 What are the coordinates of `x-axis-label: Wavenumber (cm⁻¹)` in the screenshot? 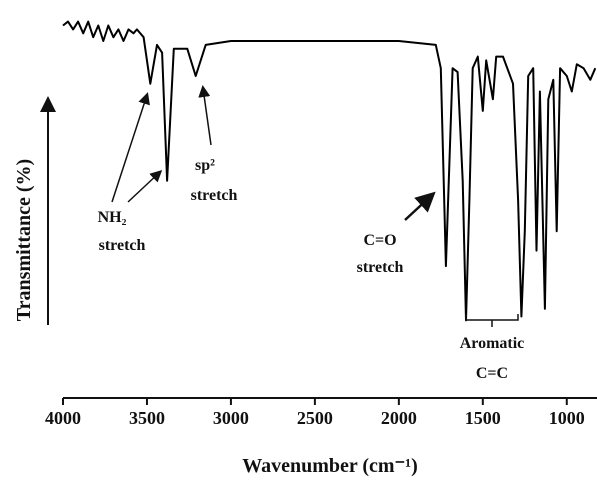 It's located at (330, 466).